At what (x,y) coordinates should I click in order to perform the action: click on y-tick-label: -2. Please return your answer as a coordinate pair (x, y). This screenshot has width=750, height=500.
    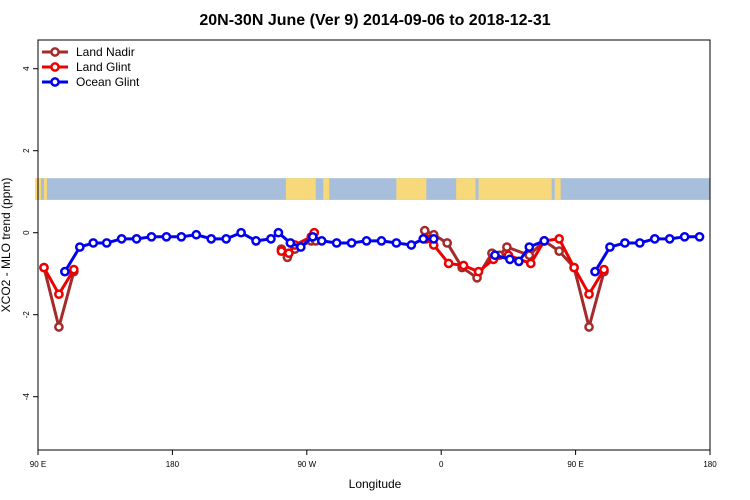
    Looking at the image, I should click on (26, 315).